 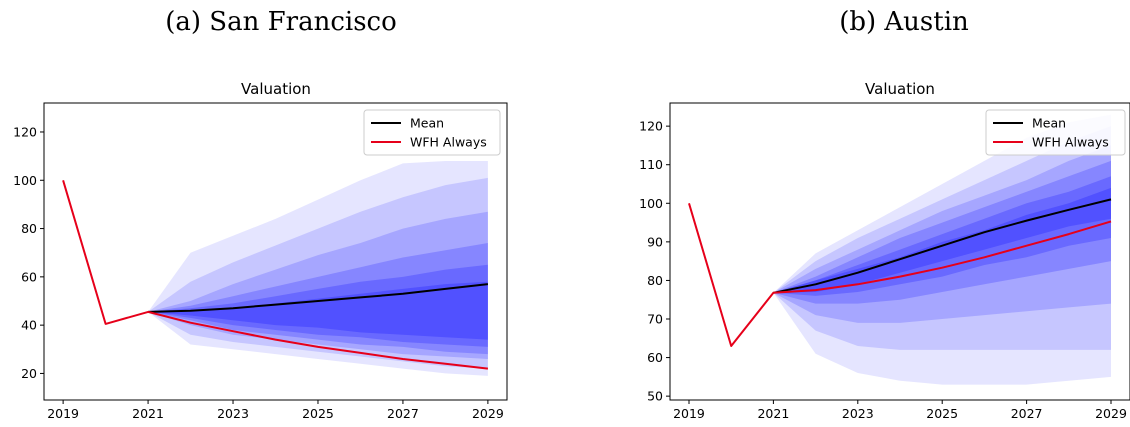 I want to click on y-axis: 50 60 70 80 90 100 110 120, so click(x=654, y=261).